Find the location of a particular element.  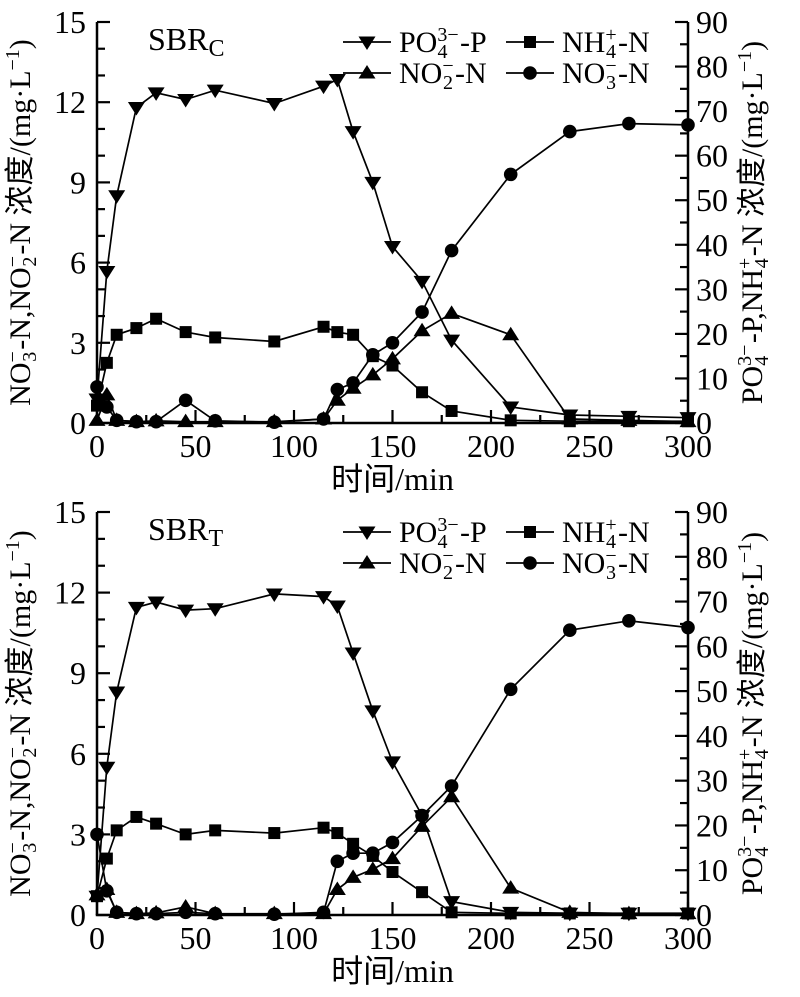

left-tick-label: 12 is located at coordinates (70, 593).